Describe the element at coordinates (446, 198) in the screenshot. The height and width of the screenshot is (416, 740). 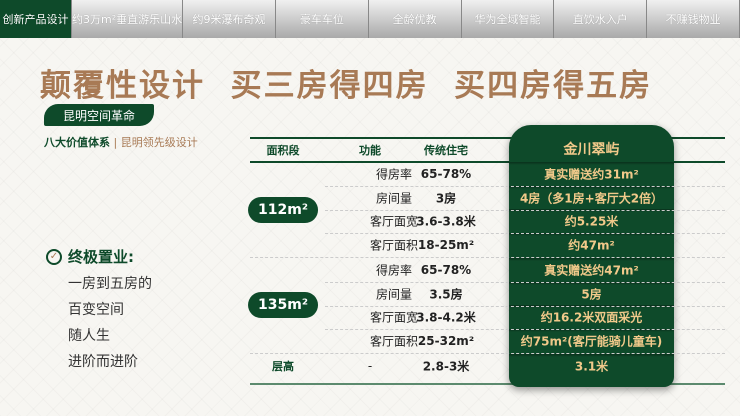
I see `row-traditional: 3房` at that location.